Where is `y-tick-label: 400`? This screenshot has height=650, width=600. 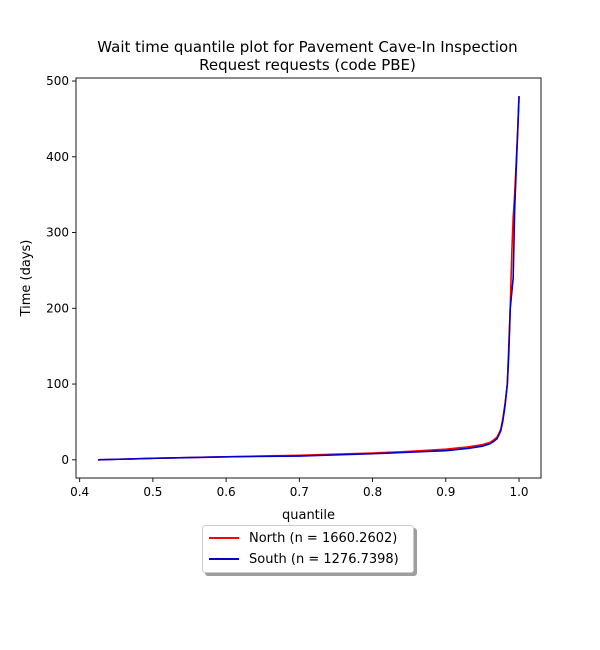
y-tick-label: 400 is located at coordinates (57, 157).